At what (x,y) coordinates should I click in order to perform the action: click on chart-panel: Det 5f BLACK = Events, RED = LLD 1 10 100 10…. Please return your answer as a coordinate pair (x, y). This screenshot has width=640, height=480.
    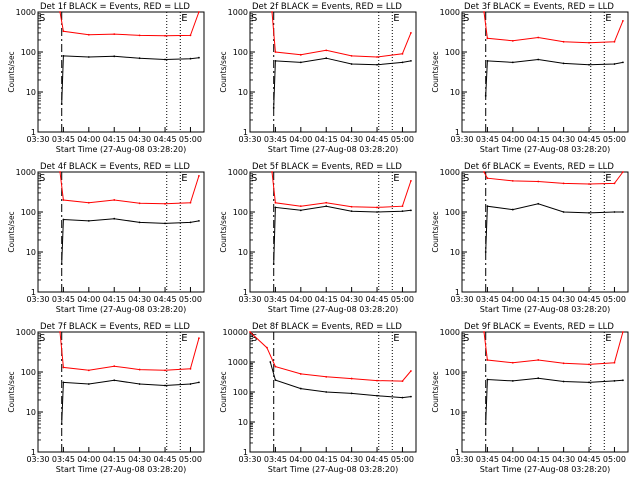
    Looking at the image, I should click on (318, 238).